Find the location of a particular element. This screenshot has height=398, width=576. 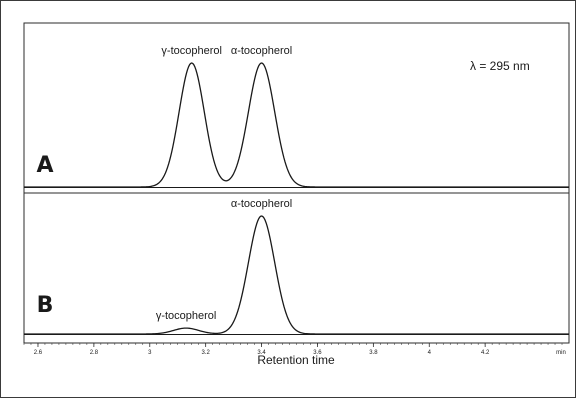

x-tick-label: 4 is located at coordinates (430, 353).